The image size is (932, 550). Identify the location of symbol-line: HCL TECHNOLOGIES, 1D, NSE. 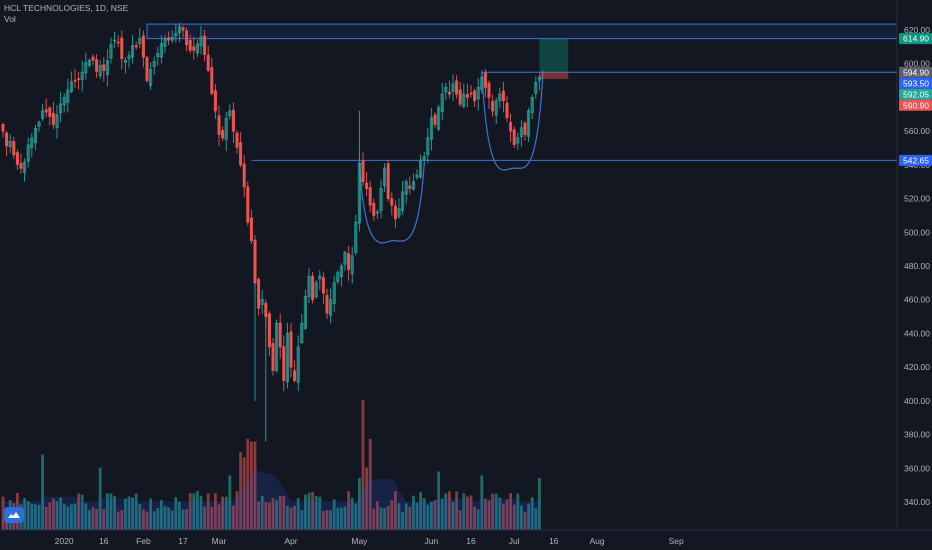
(66, 8).